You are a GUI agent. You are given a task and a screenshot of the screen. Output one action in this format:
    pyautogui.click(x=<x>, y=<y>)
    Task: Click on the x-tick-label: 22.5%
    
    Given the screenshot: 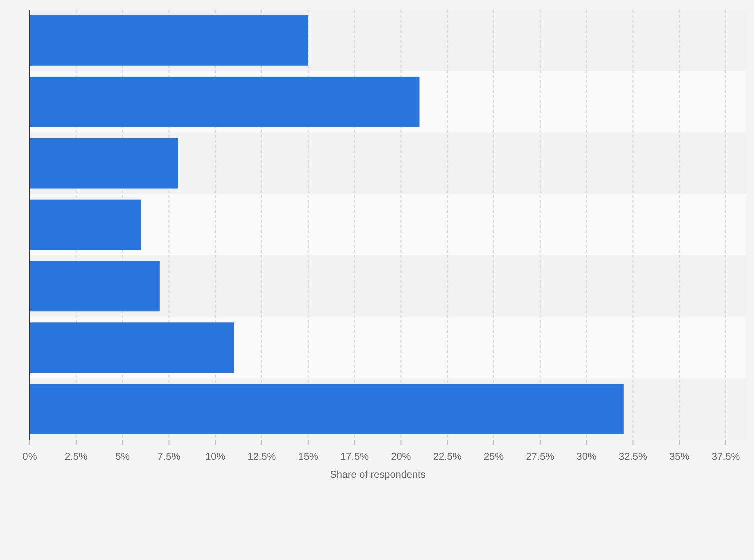 What is the action you would take?
    pyautogui.click(x=447, y=457)
    